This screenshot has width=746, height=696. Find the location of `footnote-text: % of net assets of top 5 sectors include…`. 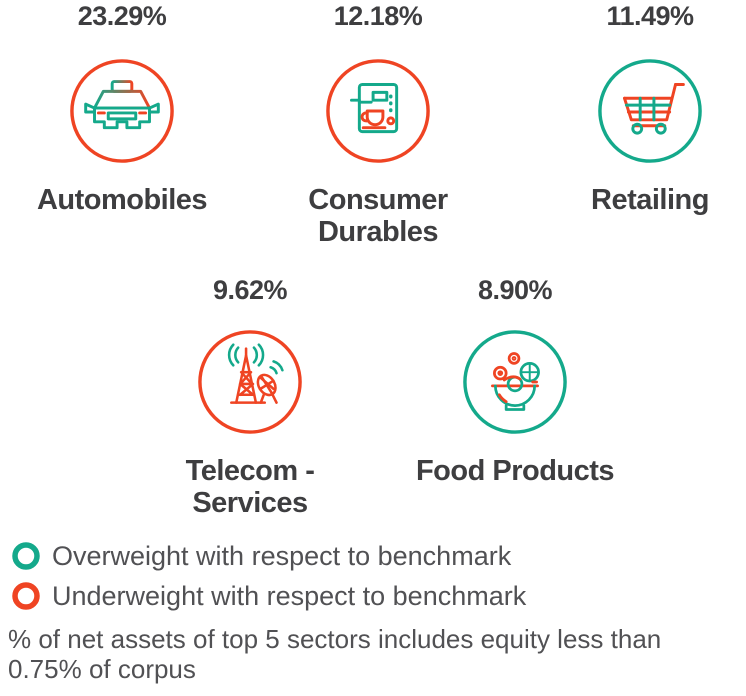

footnote-text: % of net assets of top 5 sectors include… is located at coordinates (335, 654).